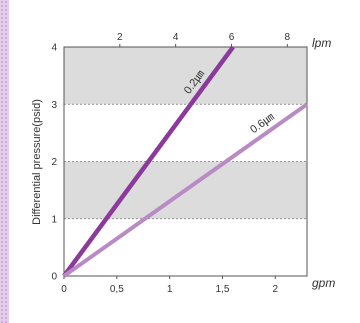  What do you see at coordinates (64, 289) in the screenshot?
I see `x-tick-label-bottom: 0` at bounding box center [64, 289].